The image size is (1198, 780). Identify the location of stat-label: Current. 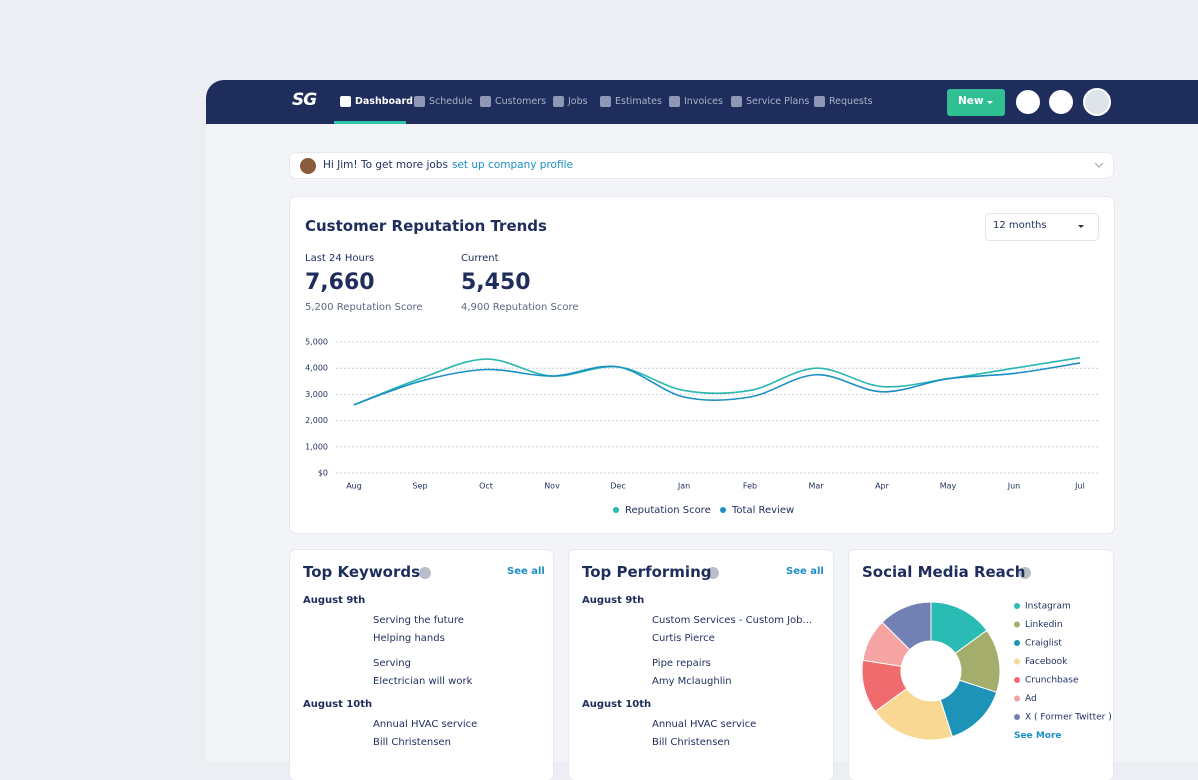
(480, 258).